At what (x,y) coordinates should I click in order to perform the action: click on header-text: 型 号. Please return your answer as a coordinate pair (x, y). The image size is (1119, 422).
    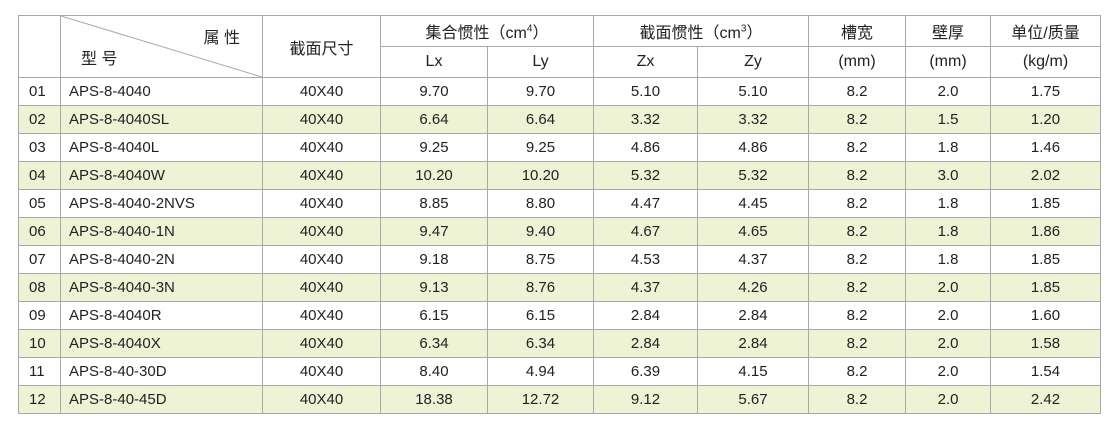
    Looking at the image, I should click on (99, 59).